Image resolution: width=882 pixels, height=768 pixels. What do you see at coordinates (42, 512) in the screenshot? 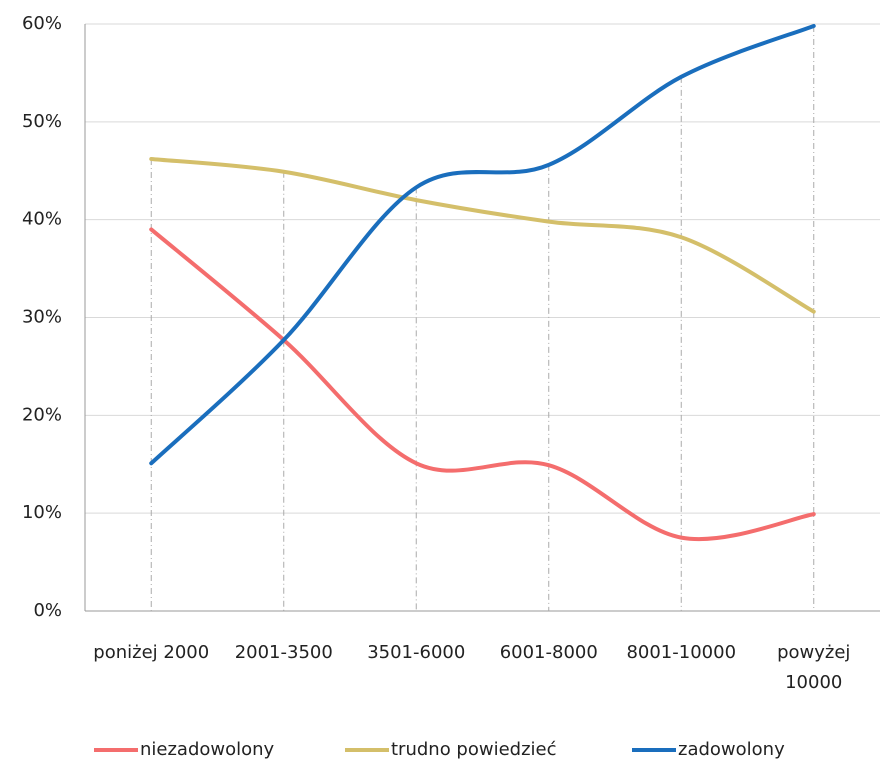
I see `y-tick-label: 10%` at bounding box center [42, 512].